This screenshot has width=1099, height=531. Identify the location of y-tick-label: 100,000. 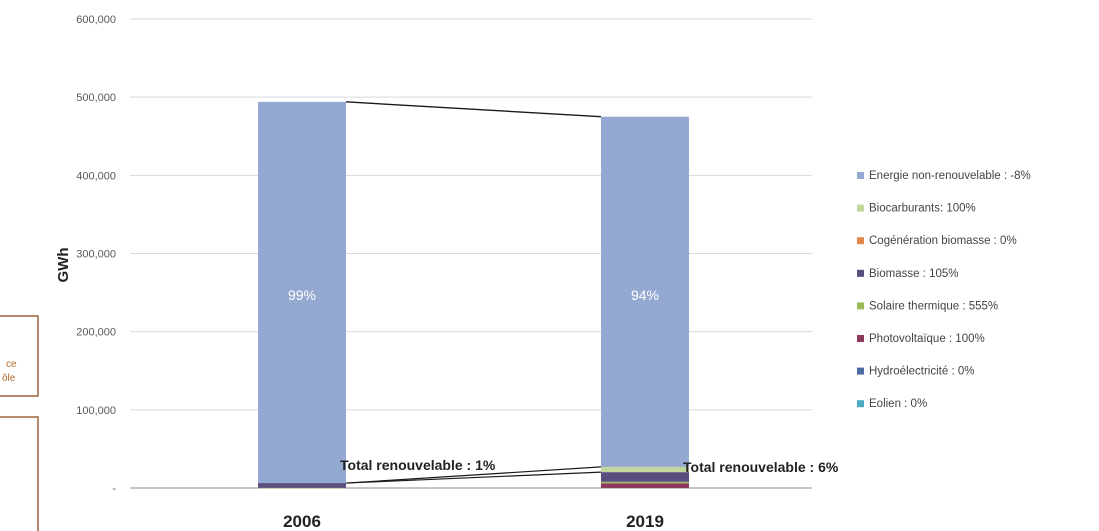
(96, 411).